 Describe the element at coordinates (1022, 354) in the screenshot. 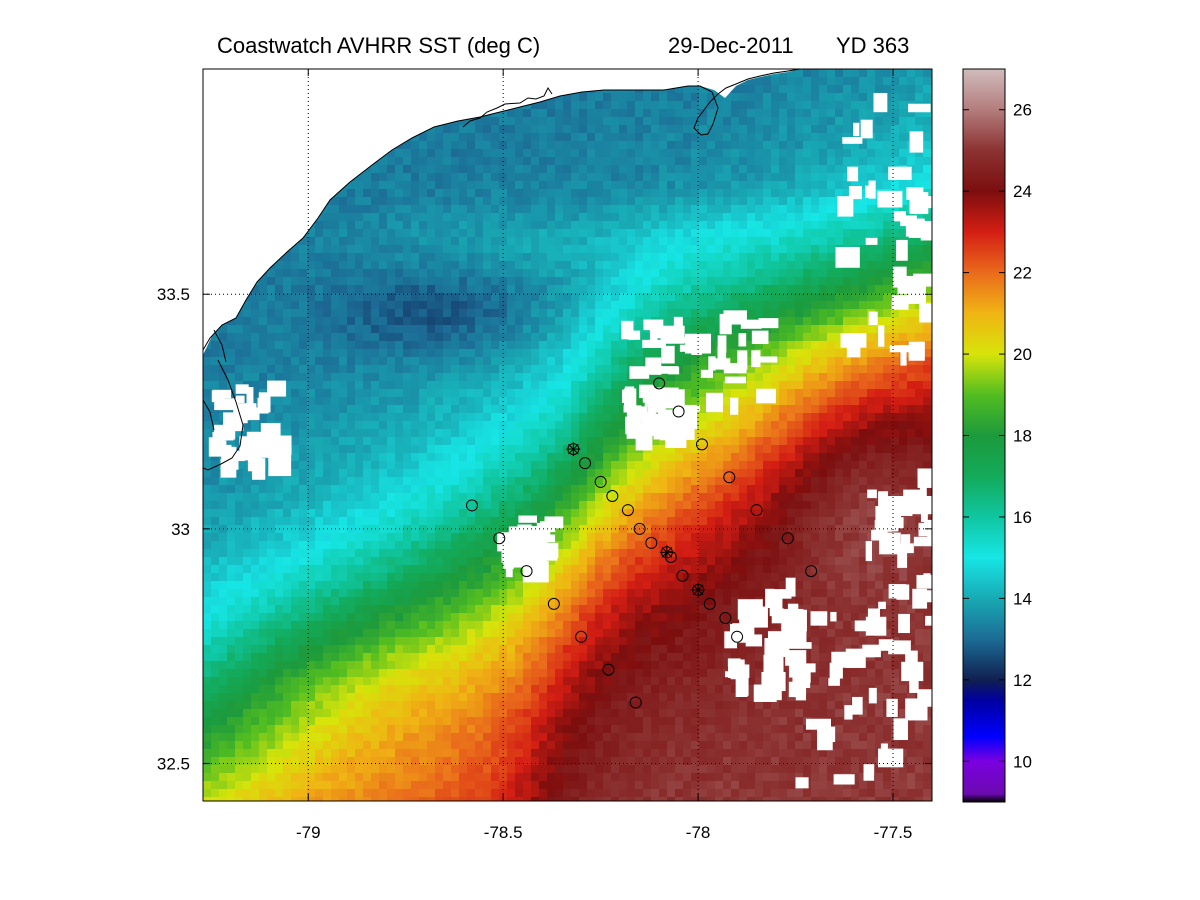

I see `colorbar-tick-label: 20` at that location.